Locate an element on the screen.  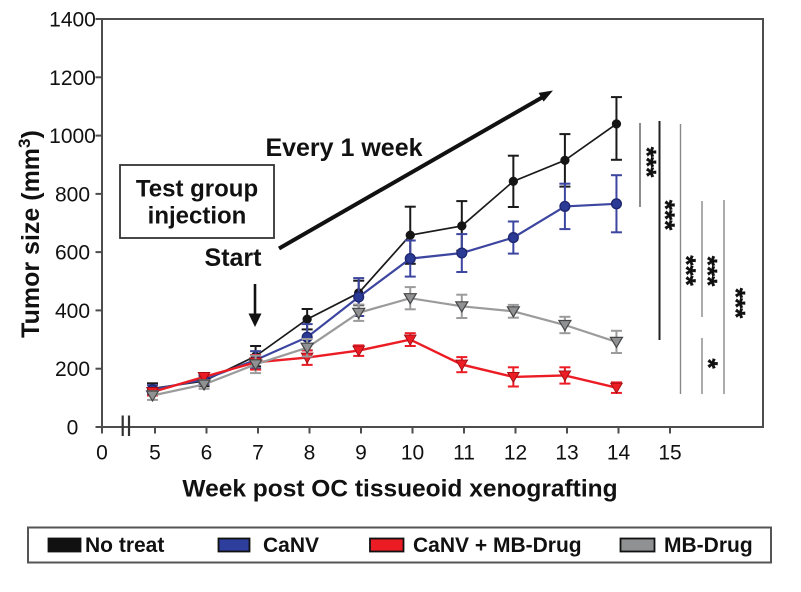
svg-text: 10 is located at coordinates (412, 453).